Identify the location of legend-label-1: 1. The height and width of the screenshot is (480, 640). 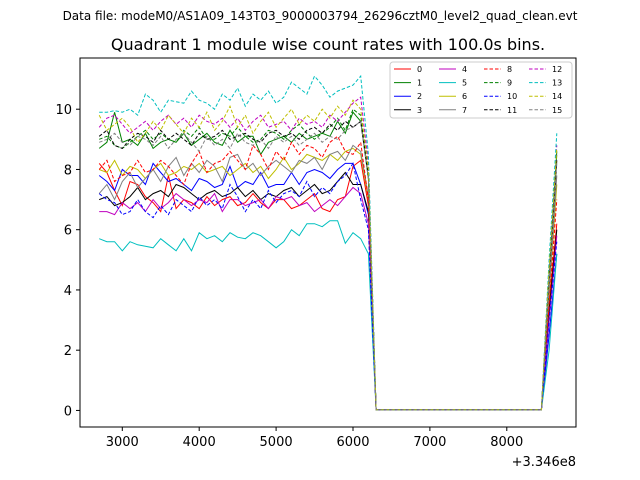
(419, 83).